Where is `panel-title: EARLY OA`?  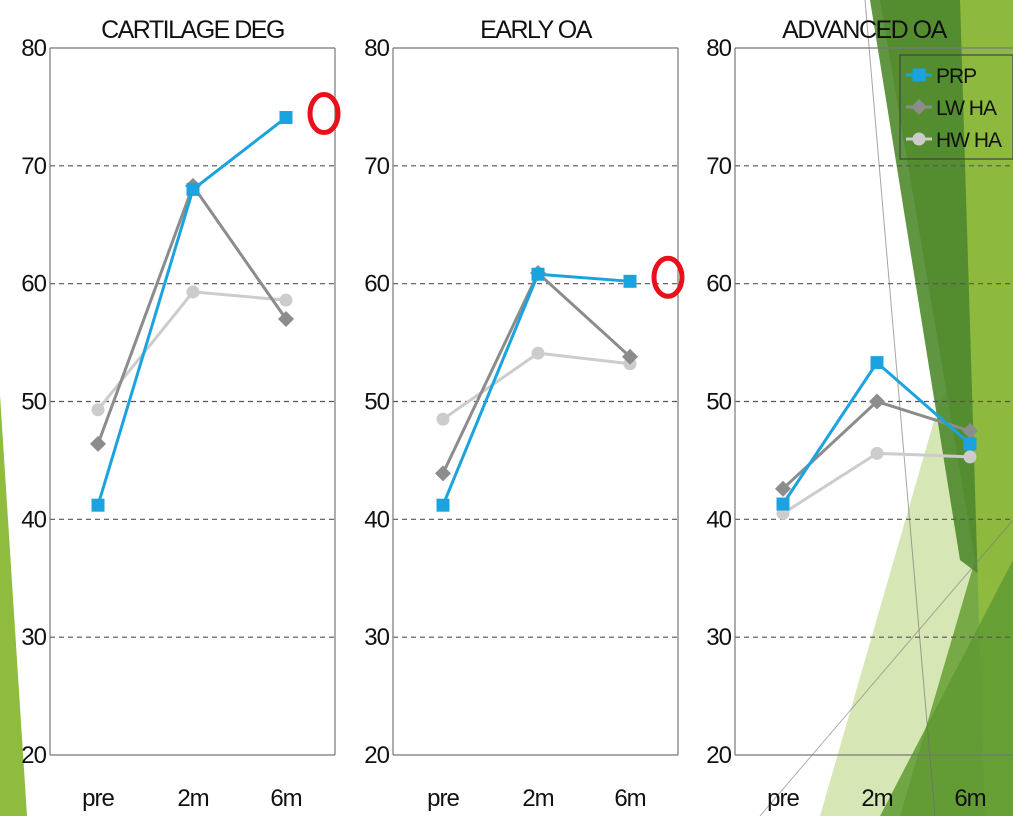 panel-title: EARLY OA is located at coordinates (536, 30).